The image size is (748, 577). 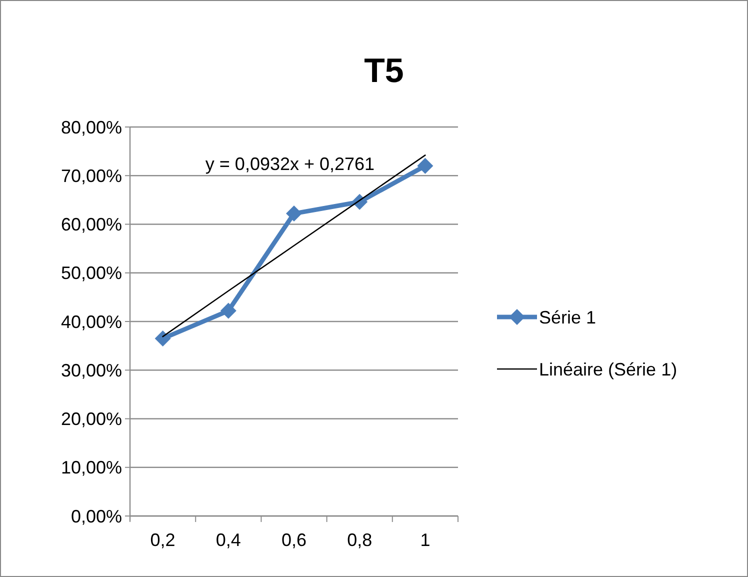 I want to click on y-tick-label: 40,00%, so click(x=91, y=322).